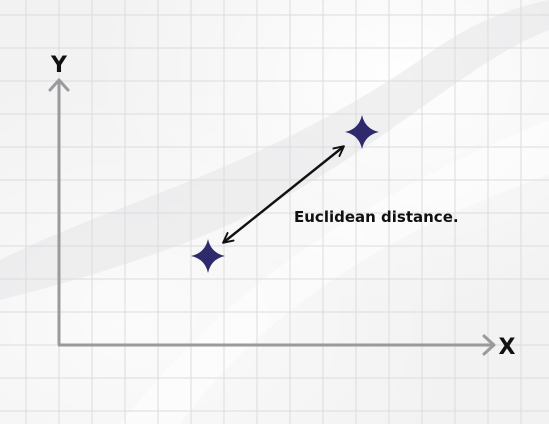 The image size is (549, 424). What do you see at coordinates (283, 194) in the screenshot?
I see `distance-arrow` at bounding box center [283, 194].